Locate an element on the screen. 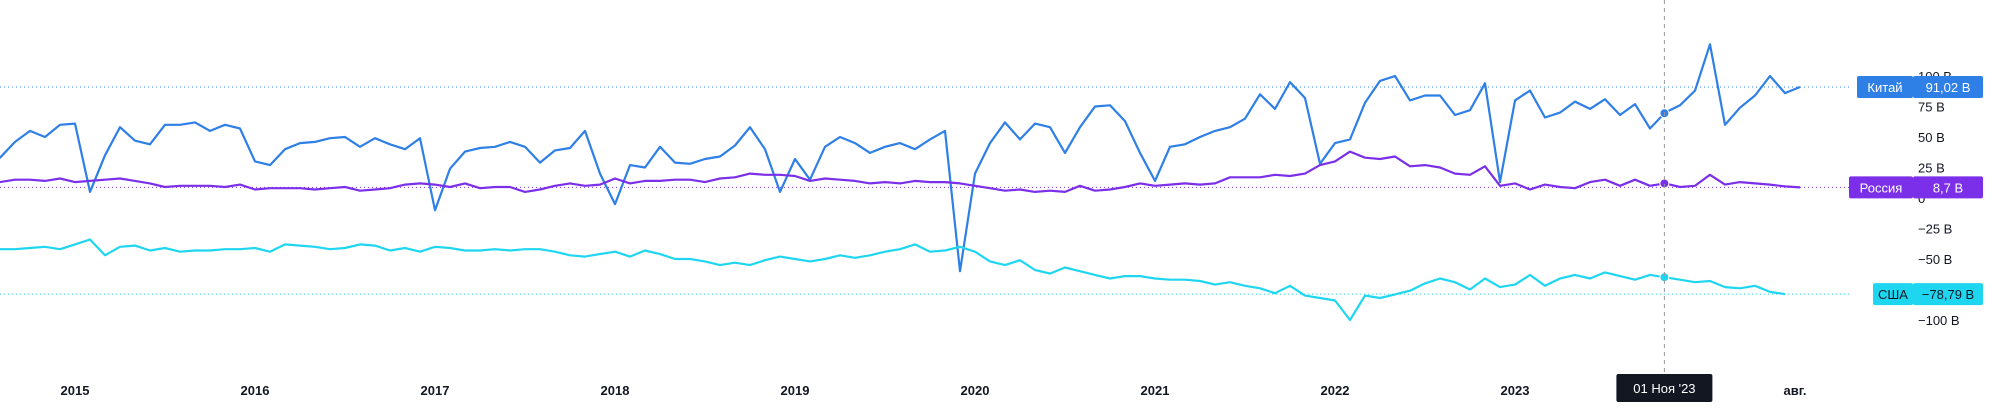 The width and height of the screenshot is (2000, 408). crosshair-date-box is located at coordinates (1664, 388).